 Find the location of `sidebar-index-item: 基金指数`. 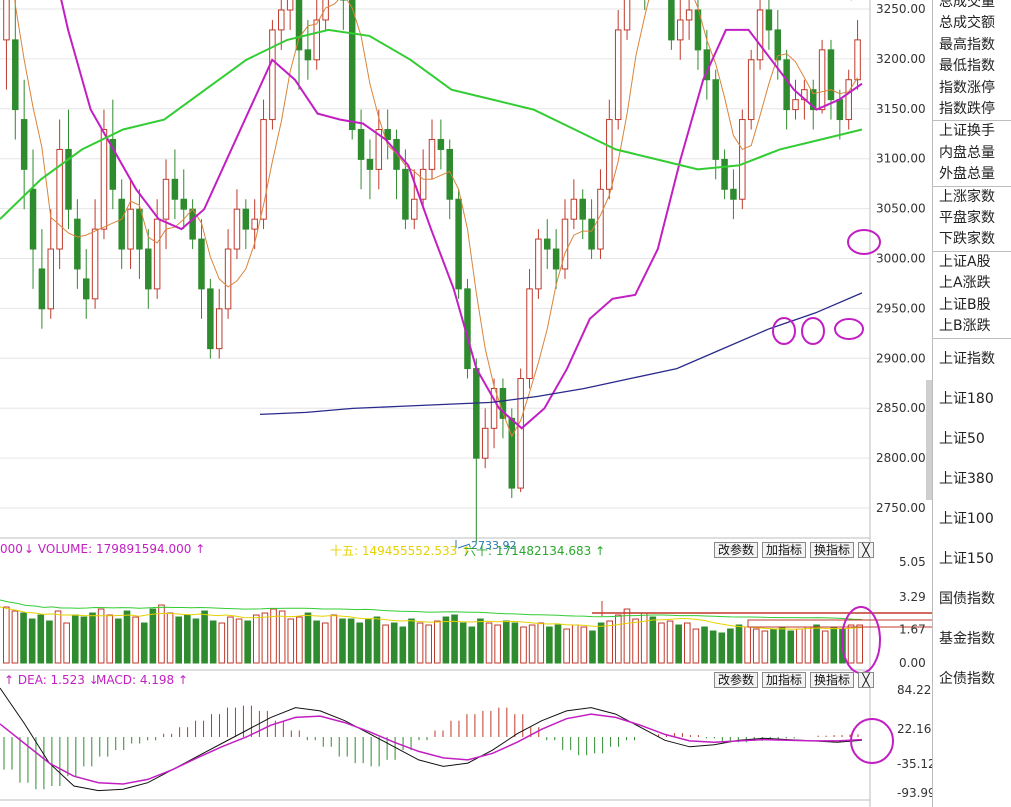

sidebar-index-item: 基金指数 is located at coordinates (967, 638).